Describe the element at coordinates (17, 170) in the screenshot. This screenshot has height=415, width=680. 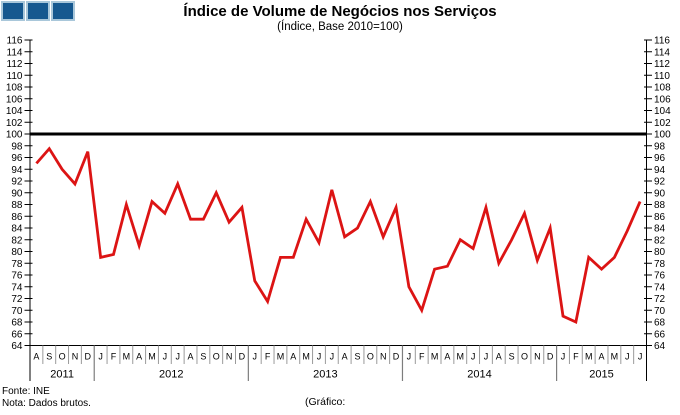
I see `svg-text: 94` at that location.